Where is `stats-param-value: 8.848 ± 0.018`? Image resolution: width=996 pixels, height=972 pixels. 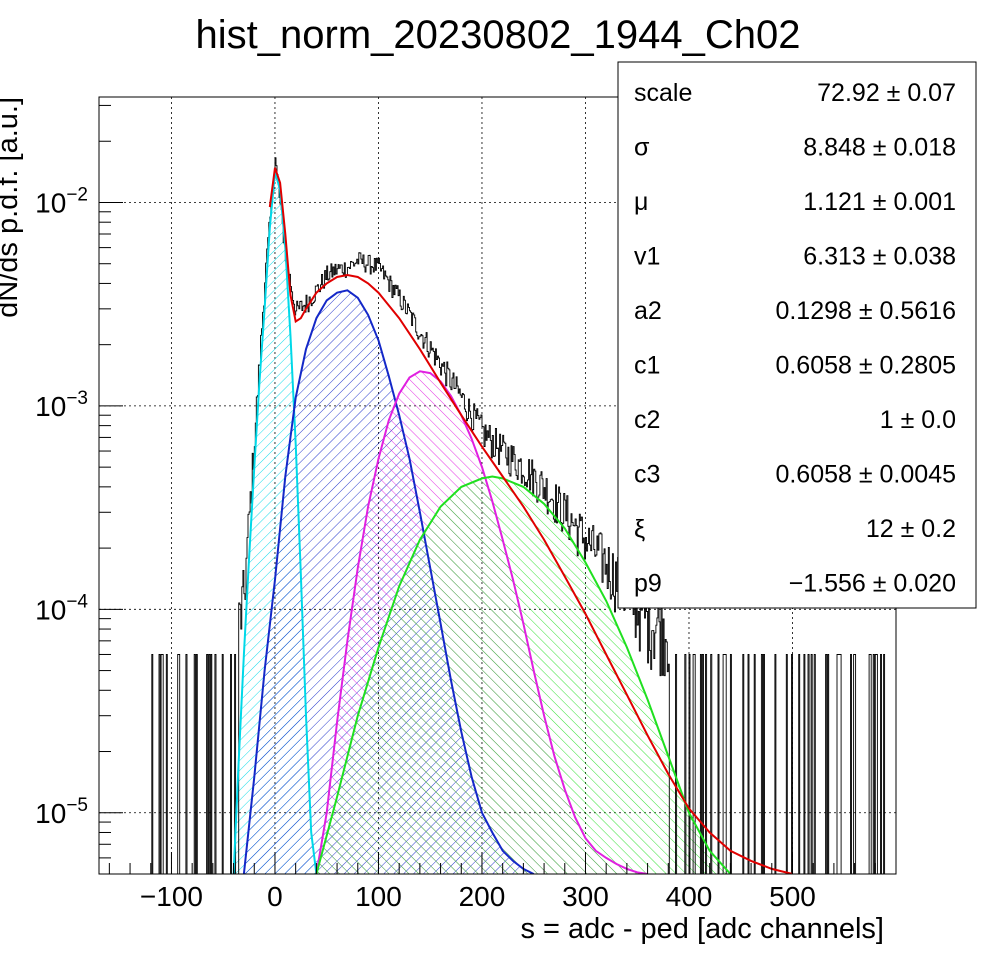
stats-param-value: 8.848 ± 0.018 is located at coordinates (879, 148).